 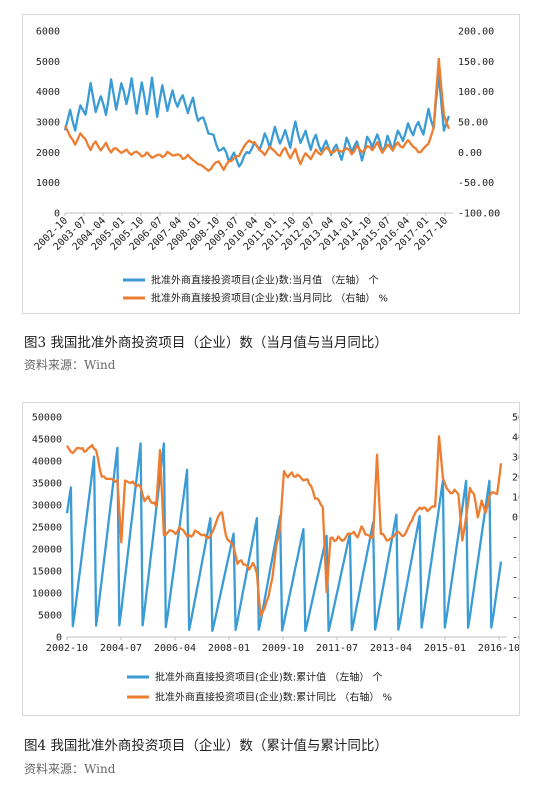 I want to click on y-left-tick-label: 3000, so click(x=48, y=123).